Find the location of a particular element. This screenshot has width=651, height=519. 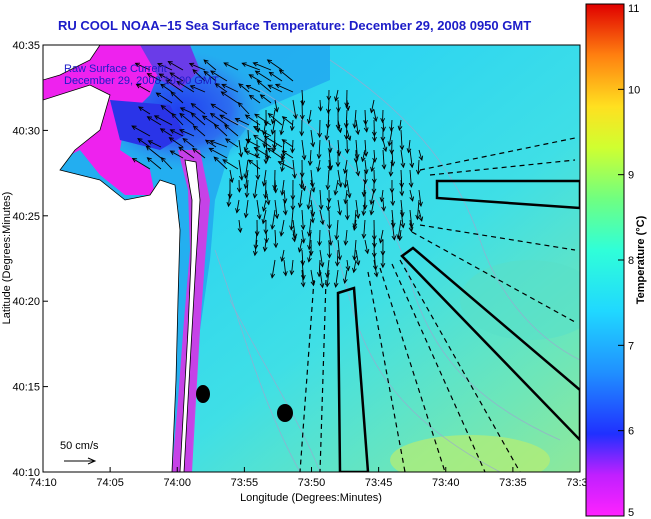

legend-line1: Raw Surface Current is located at coordinates (115, 69).